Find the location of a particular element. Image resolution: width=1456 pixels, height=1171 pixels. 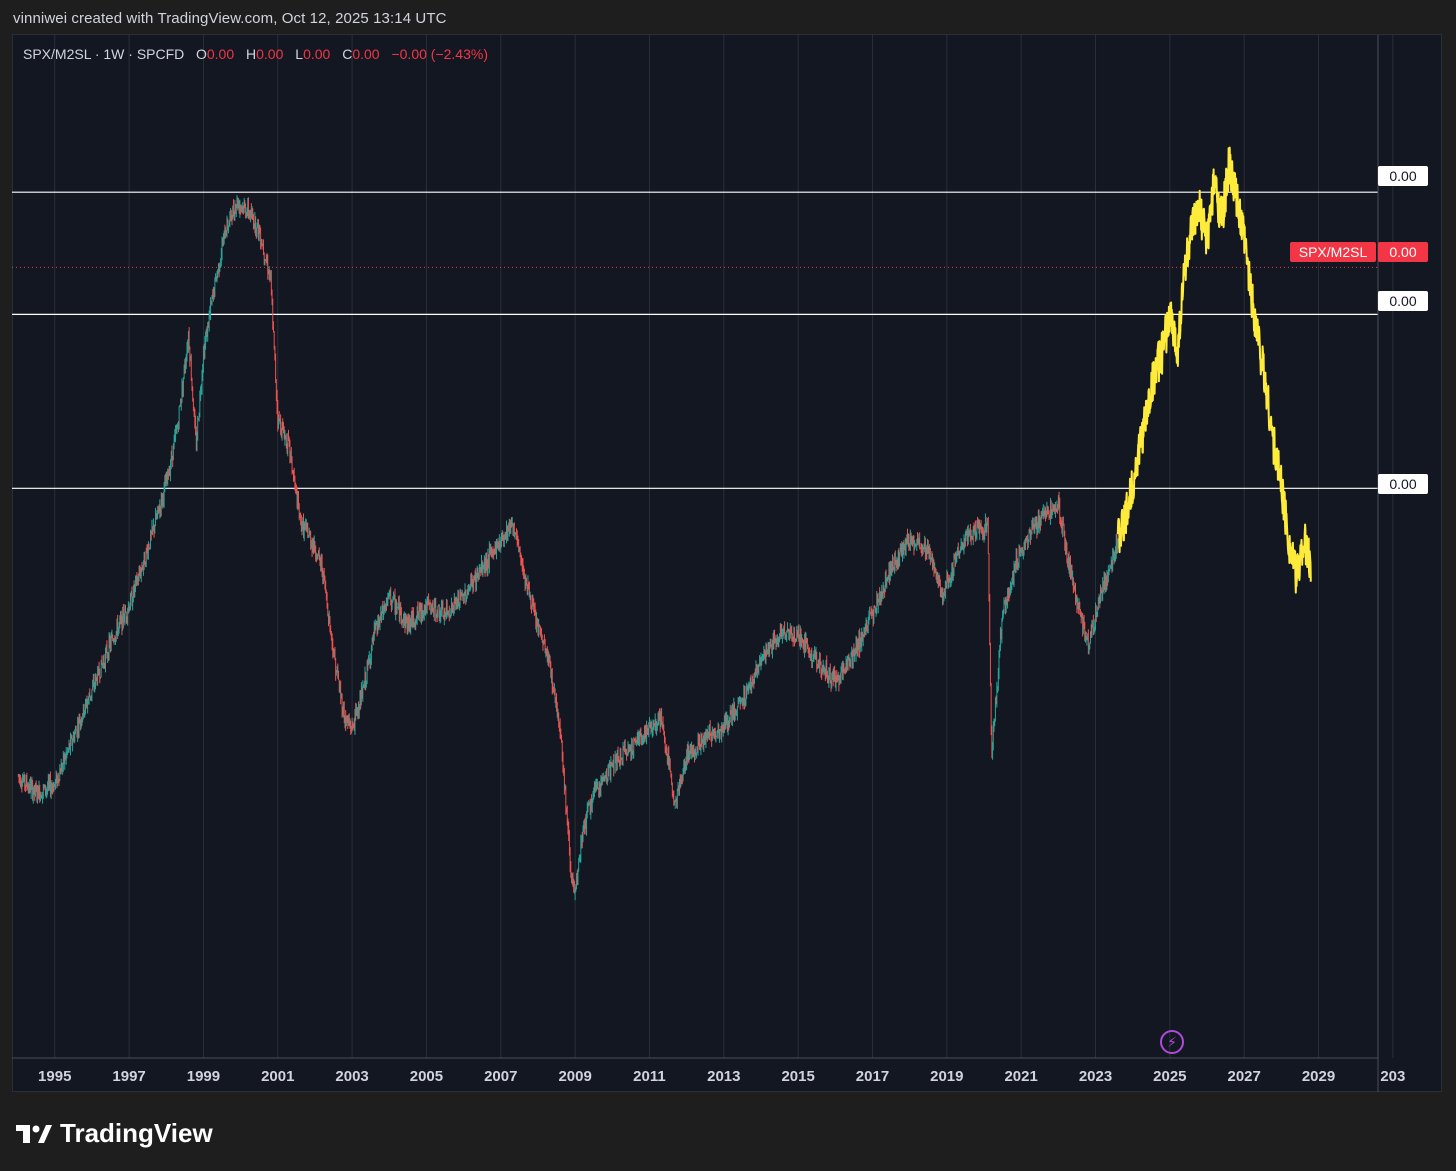

x-tick-2023: 2023 is located at coordinates (1095, 1076).